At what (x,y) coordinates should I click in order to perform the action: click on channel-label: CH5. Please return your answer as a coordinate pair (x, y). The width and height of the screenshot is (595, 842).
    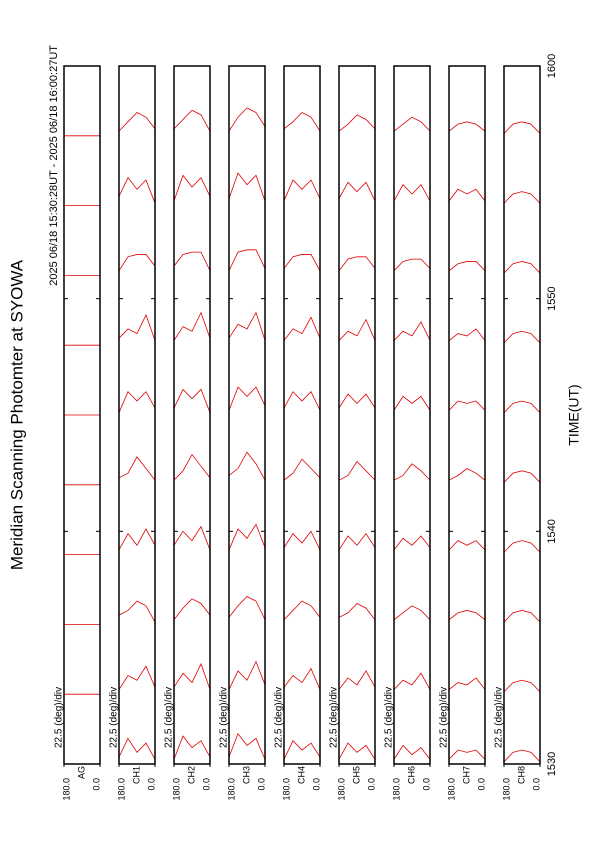
    Looking at the image, I should click on (356, 775).